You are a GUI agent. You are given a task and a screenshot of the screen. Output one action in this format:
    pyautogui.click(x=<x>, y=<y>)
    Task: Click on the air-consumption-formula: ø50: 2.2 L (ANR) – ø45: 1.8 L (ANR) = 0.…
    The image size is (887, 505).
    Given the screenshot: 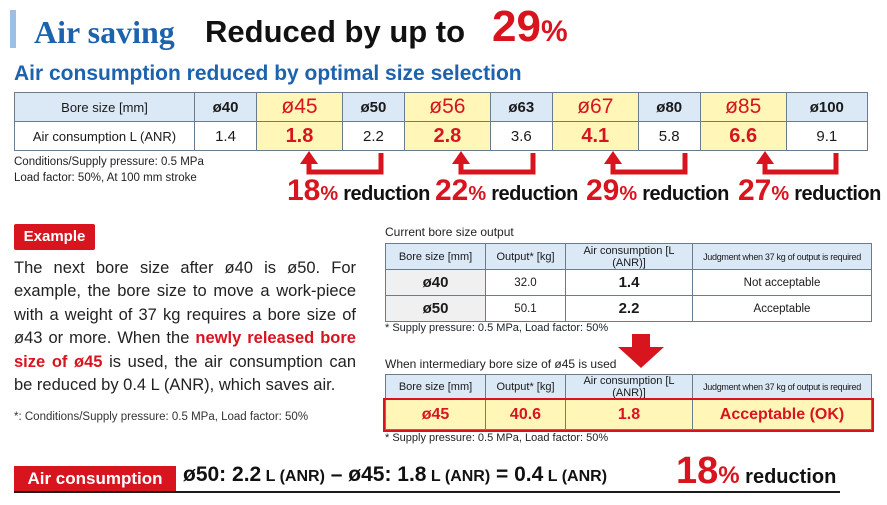 What is the action you would take?
    pyautogui.click(x=395, y=475)
    